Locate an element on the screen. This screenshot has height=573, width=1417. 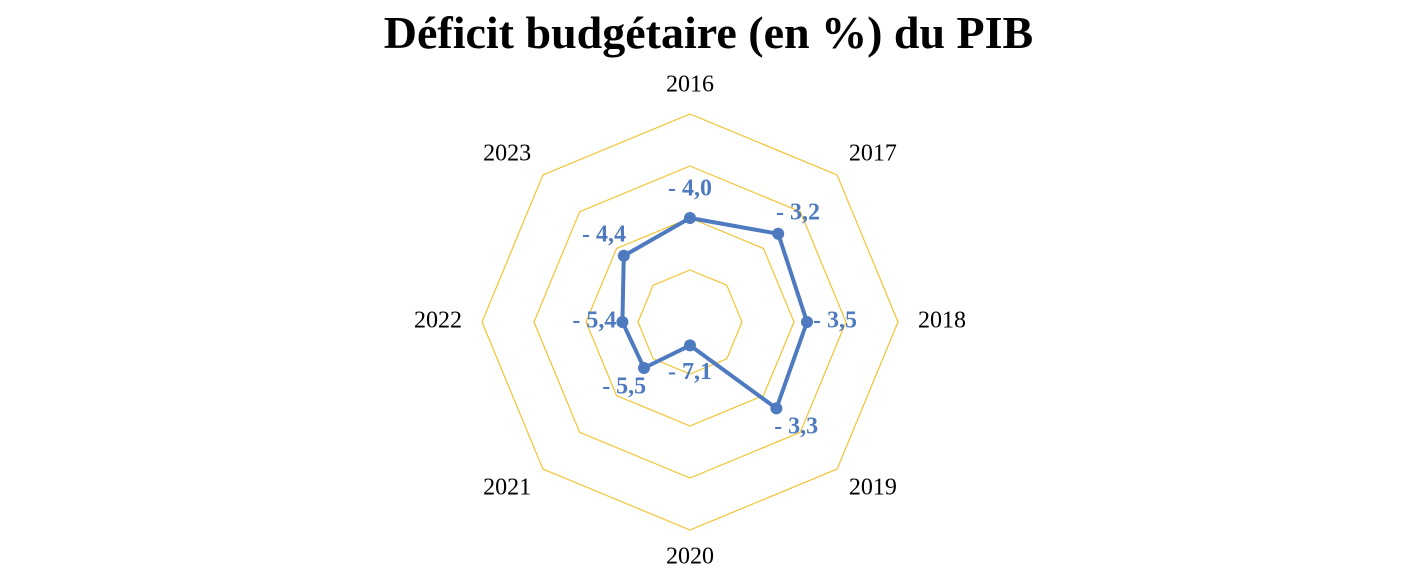
data-label-2023: - 4,4 is located at coordinates (604, 235).